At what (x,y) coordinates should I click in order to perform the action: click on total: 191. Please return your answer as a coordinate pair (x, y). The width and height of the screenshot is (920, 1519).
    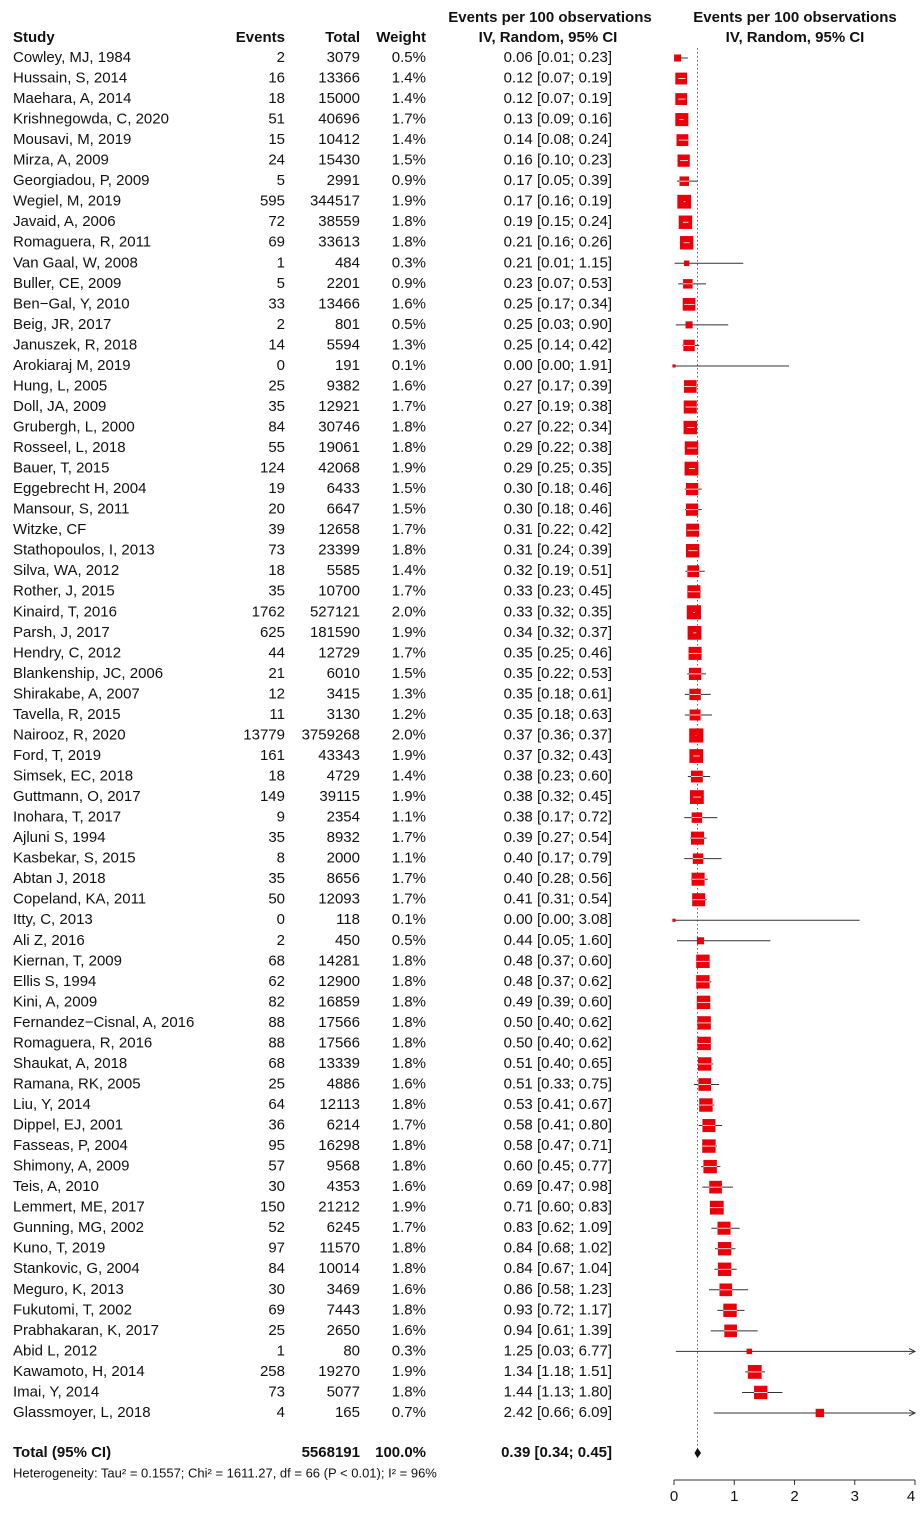
    Looking at the image, I should click on (347, 365).